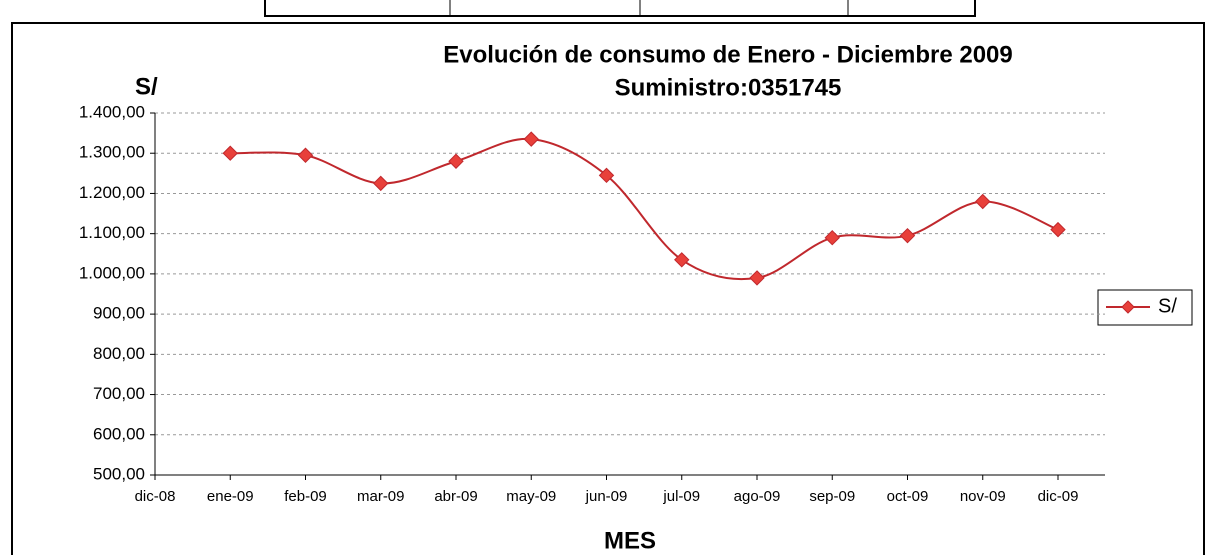  I want to click on x-tick-label: dic-09, so click(1058, 496).